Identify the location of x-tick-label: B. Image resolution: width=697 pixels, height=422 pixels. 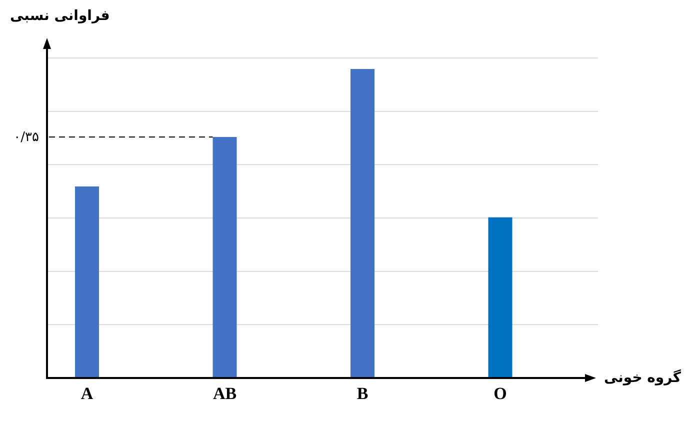
(362, 393).